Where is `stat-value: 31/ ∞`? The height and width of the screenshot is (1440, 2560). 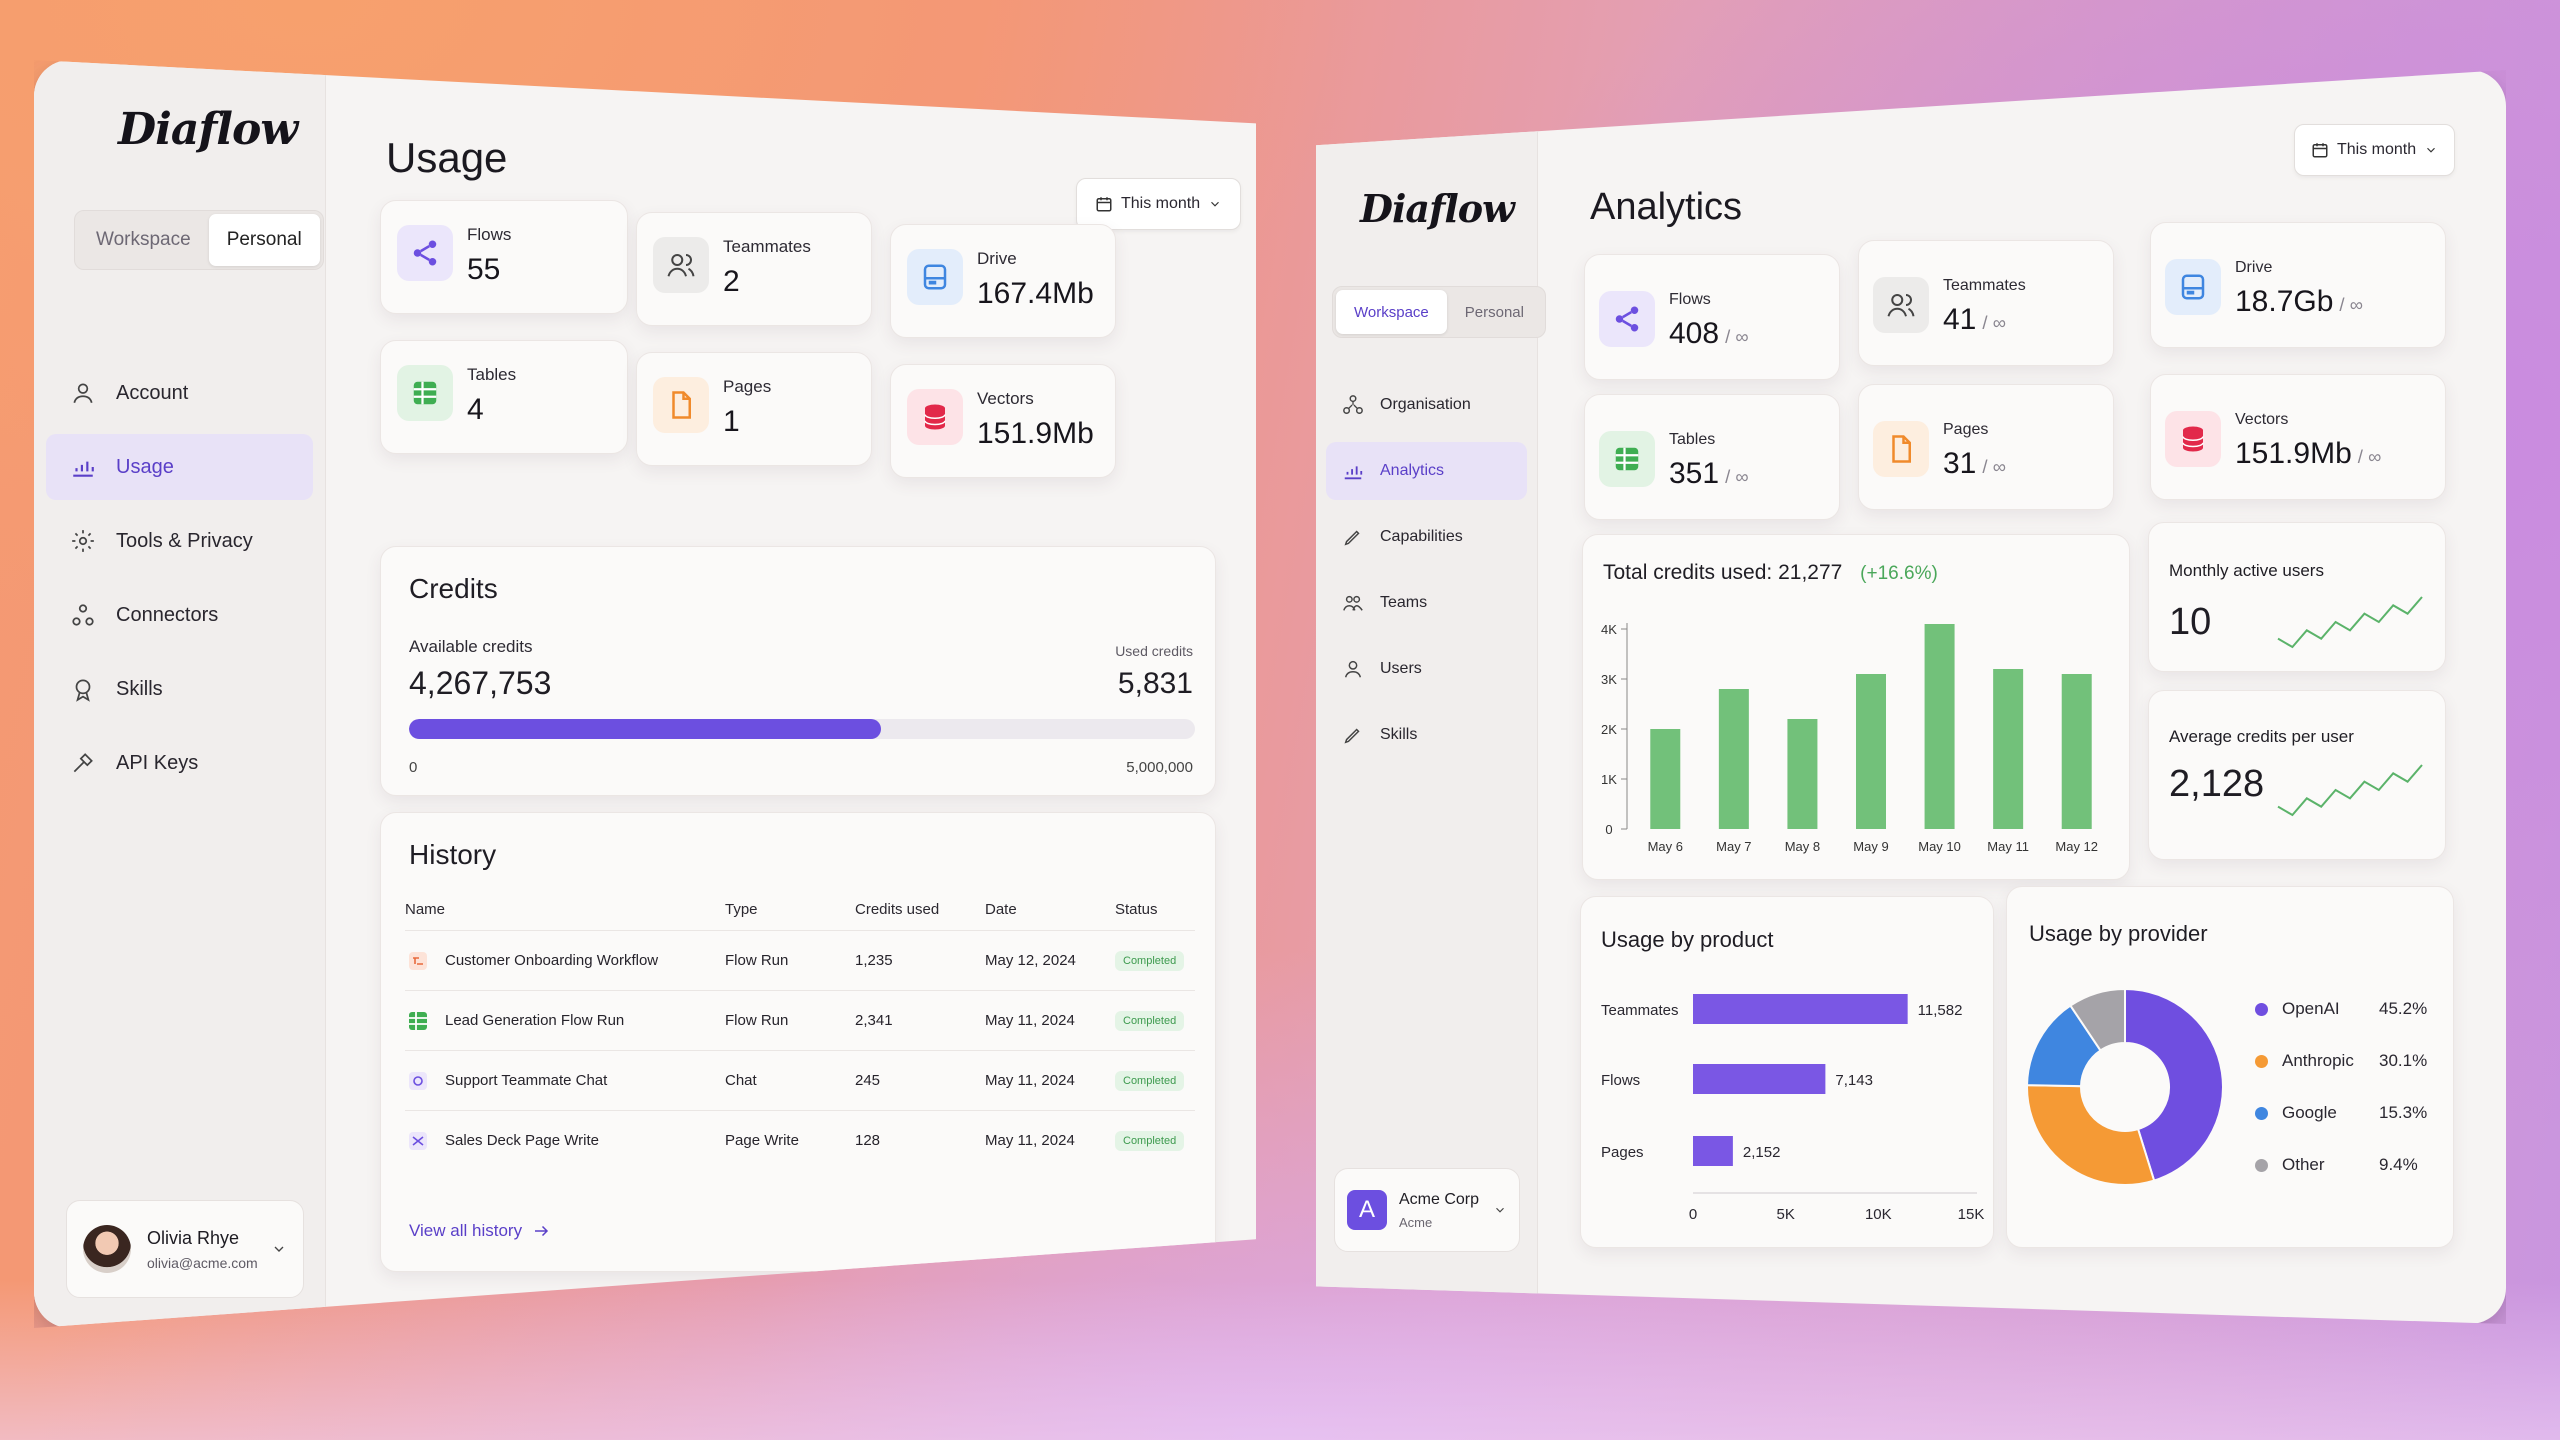
stat-value: 31/ ∞ is located at coordinates (1974, 464).